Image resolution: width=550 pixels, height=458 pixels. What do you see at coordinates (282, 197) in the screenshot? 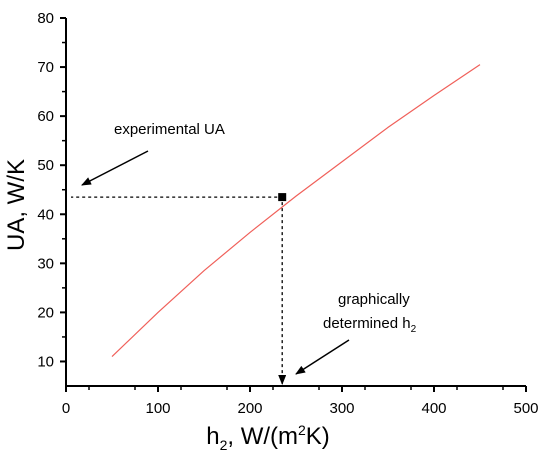
I see `experimental-point` at bounding box center [282, 197].